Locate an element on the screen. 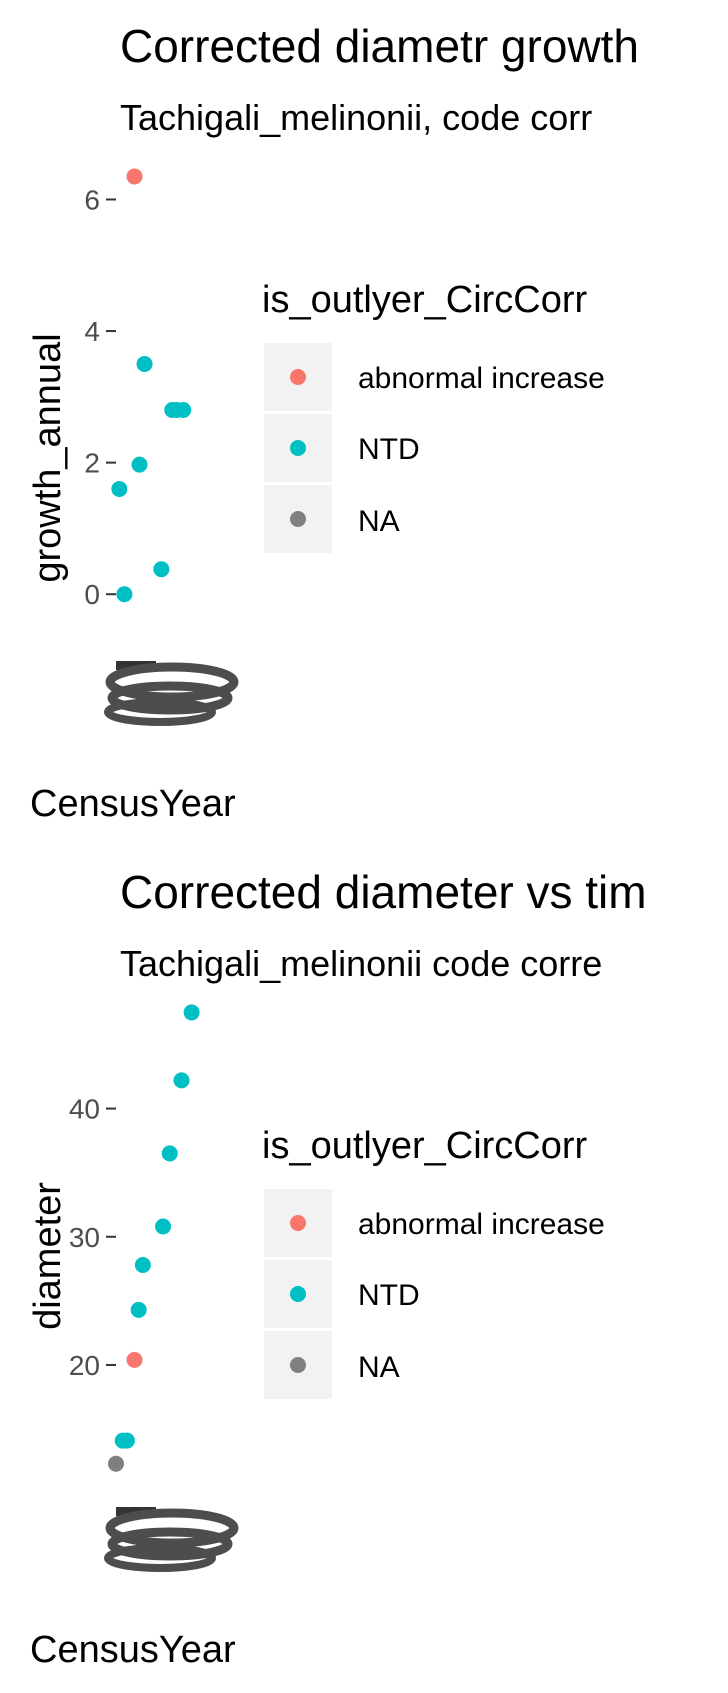  y-tick-label: 30 is located at coordinates (84, 1237).